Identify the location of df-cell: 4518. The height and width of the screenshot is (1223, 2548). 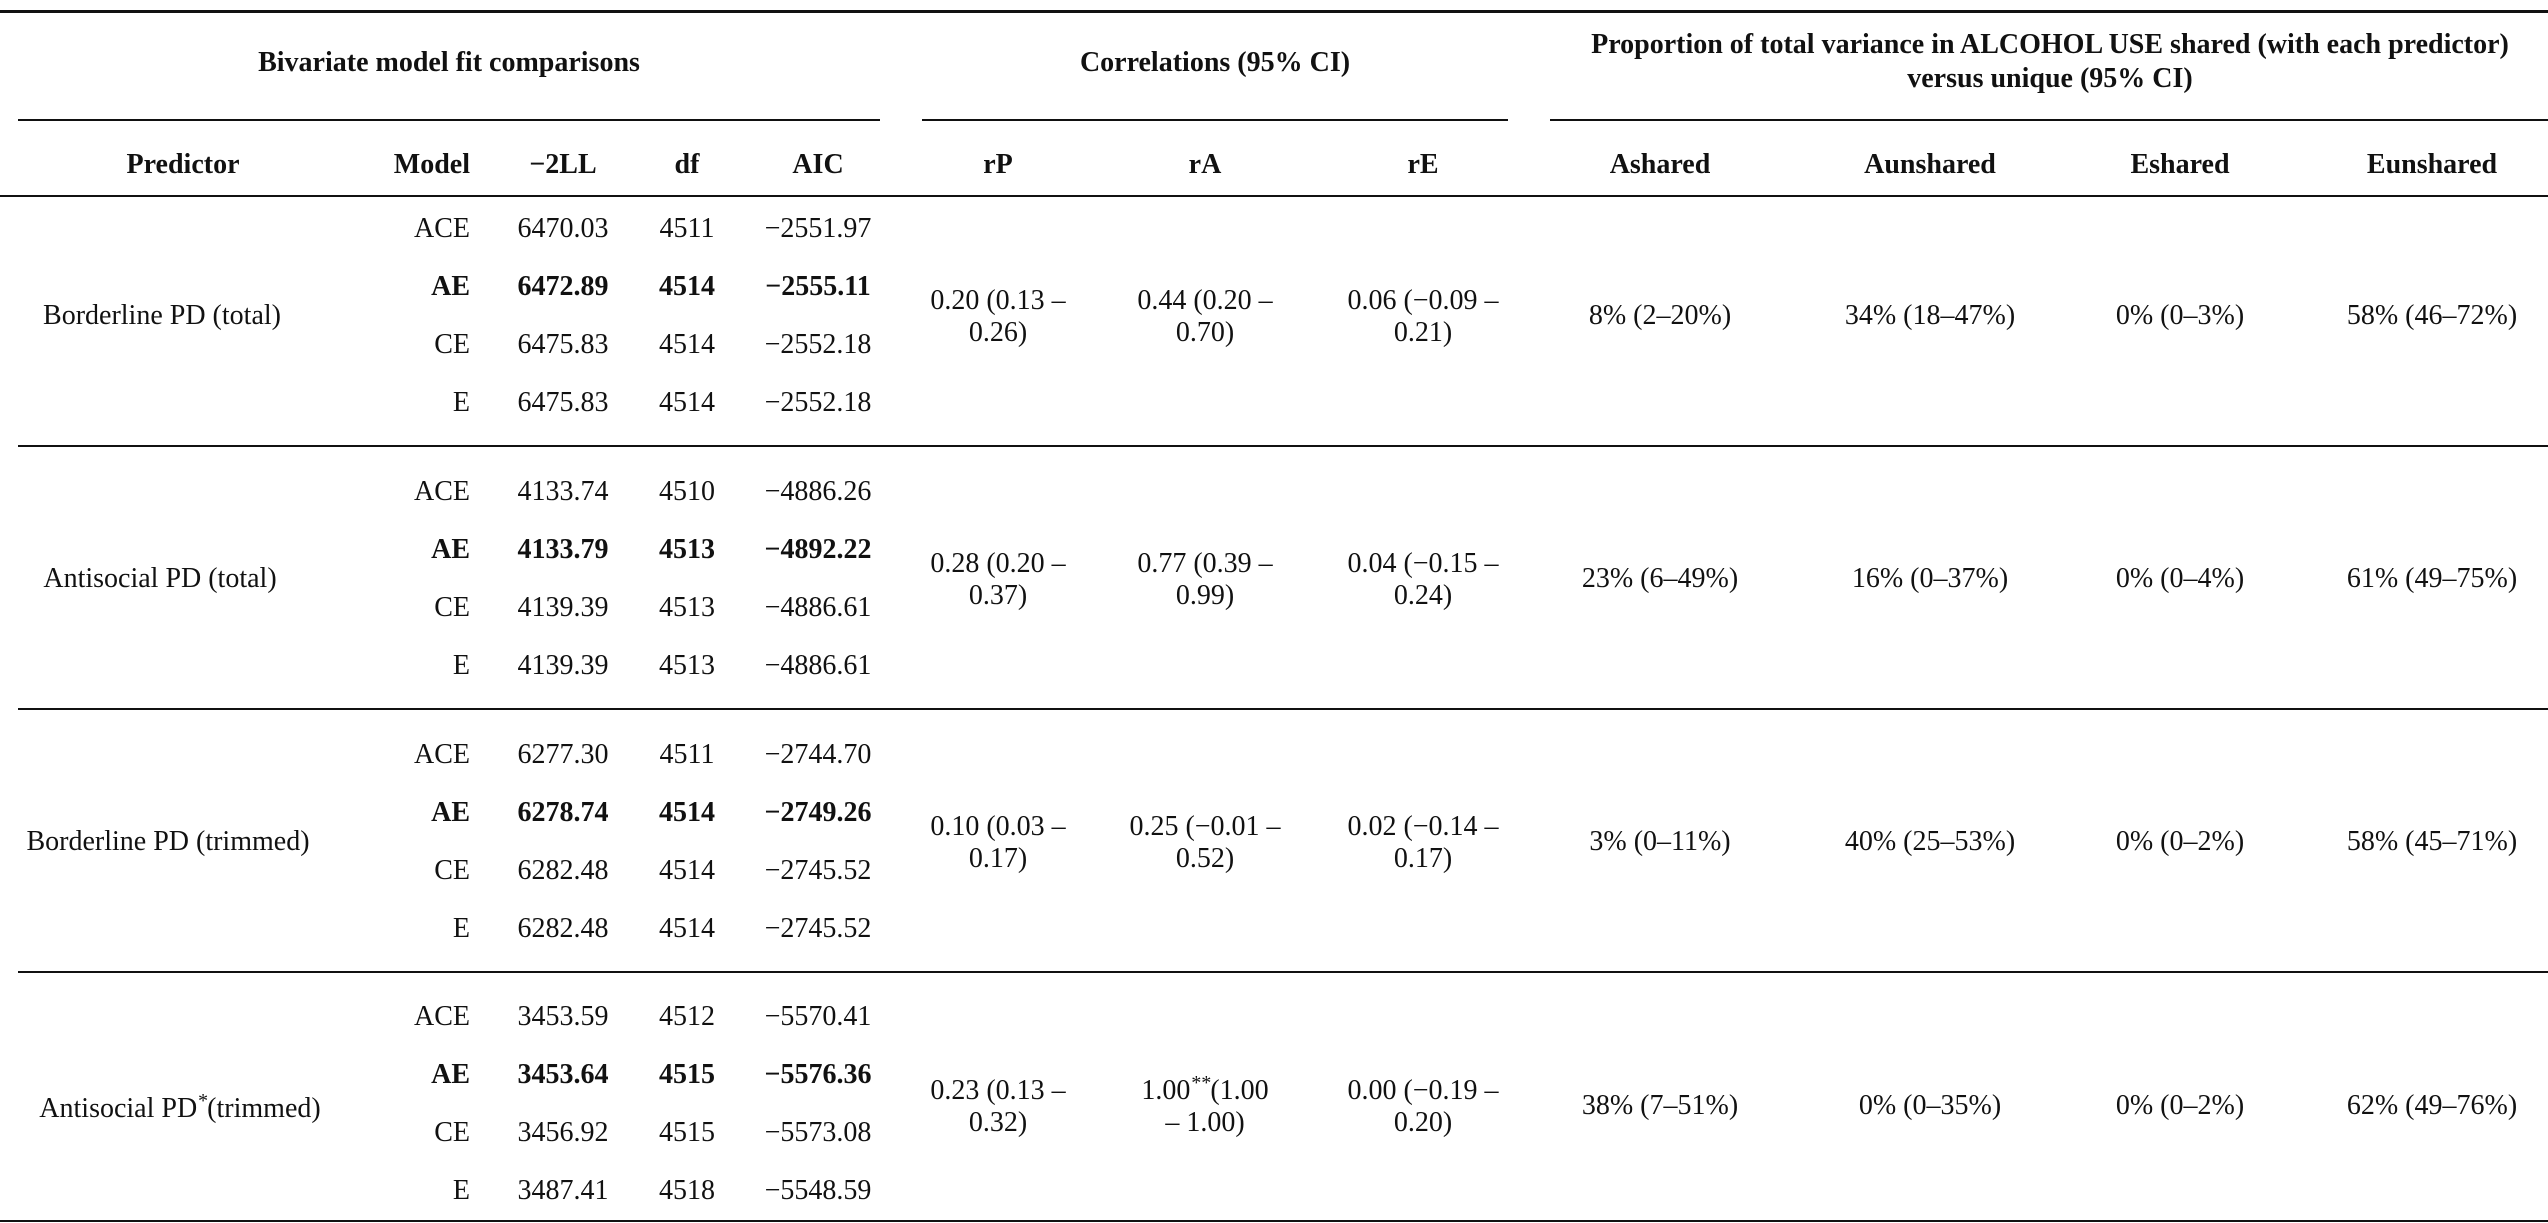
(687, 1190).